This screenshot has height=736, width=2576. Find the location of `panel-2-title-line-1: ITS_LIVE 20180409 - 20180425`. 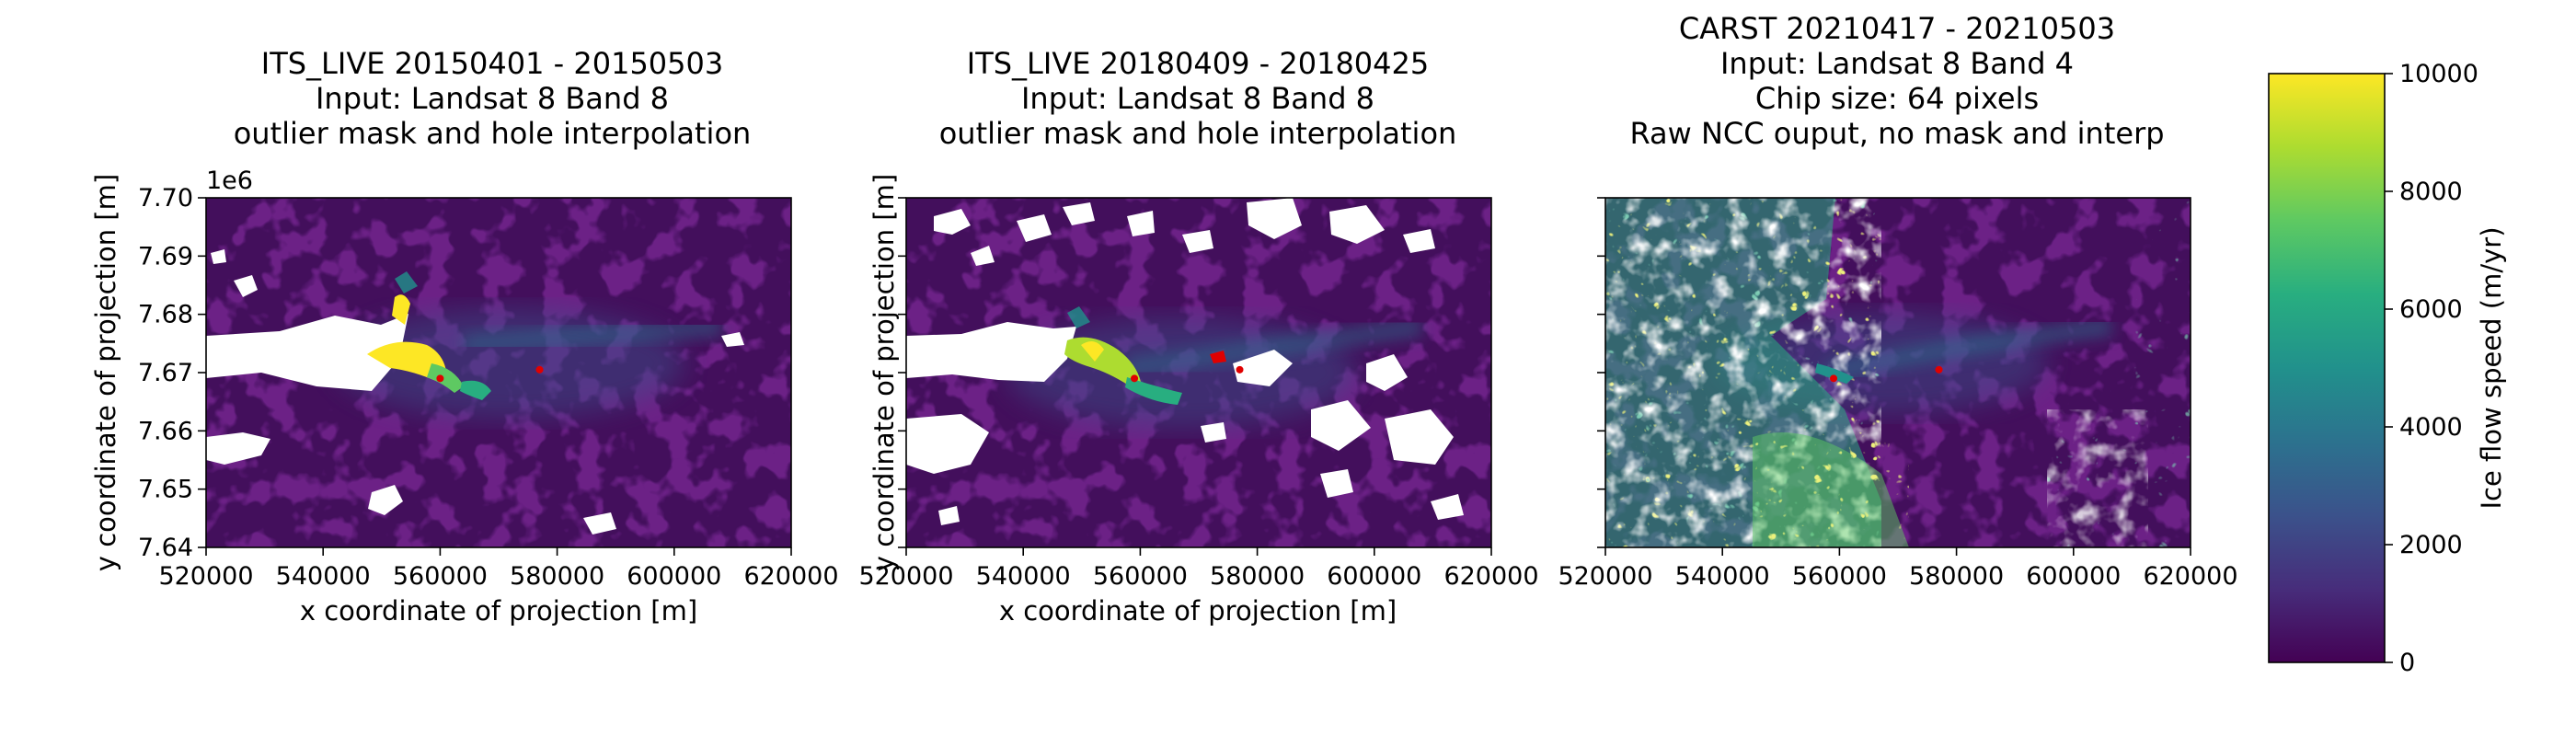

panel-2-title-line-1: ITS_LIVE 20180409 - 20180425 is located at coordinates (1198, 63).